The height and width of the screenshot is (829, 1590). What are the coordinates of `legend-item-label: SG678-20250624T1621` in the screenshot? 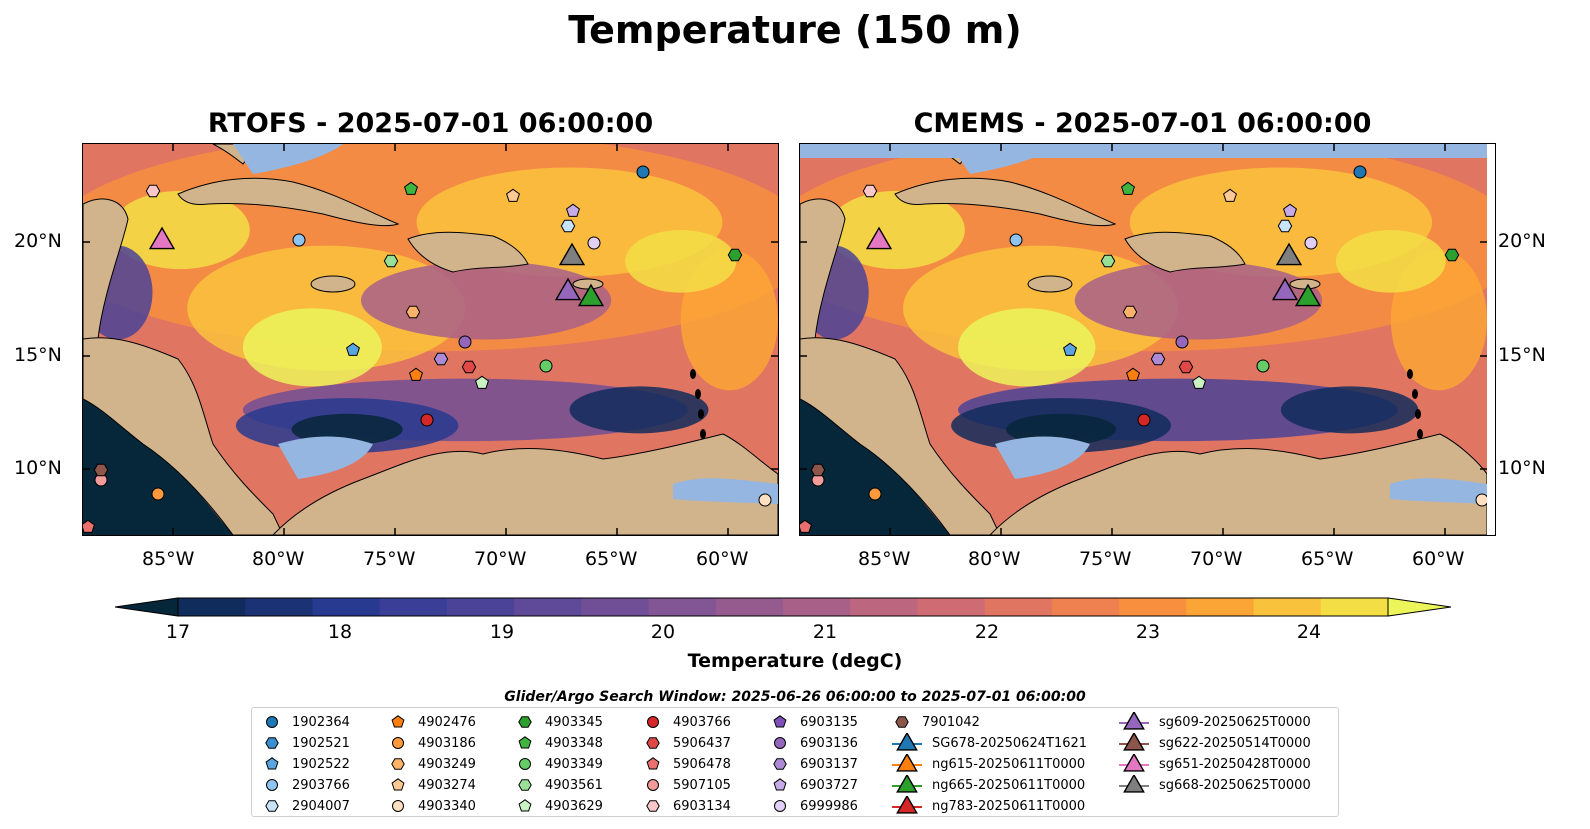 It's located at (1010, 743).